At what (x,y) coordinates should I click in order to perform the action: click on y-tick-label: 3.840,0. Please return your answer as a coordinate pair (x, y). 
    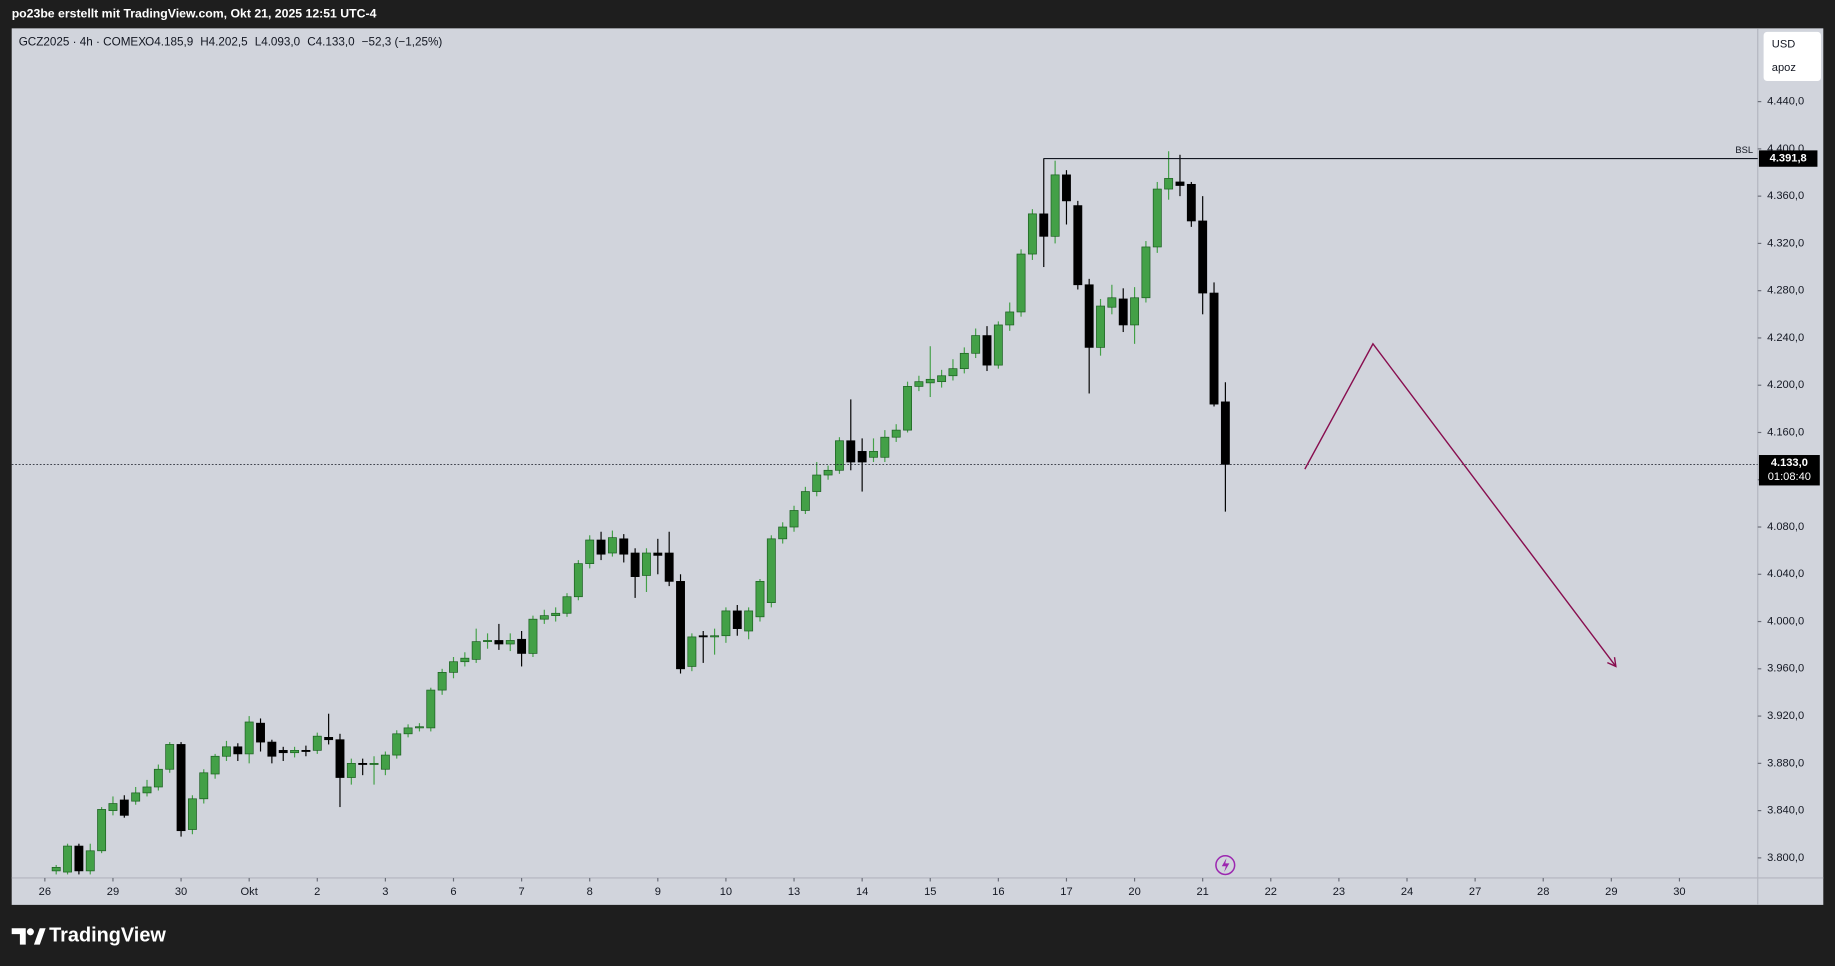
    Looking at the image, I should click on (1785, 811).